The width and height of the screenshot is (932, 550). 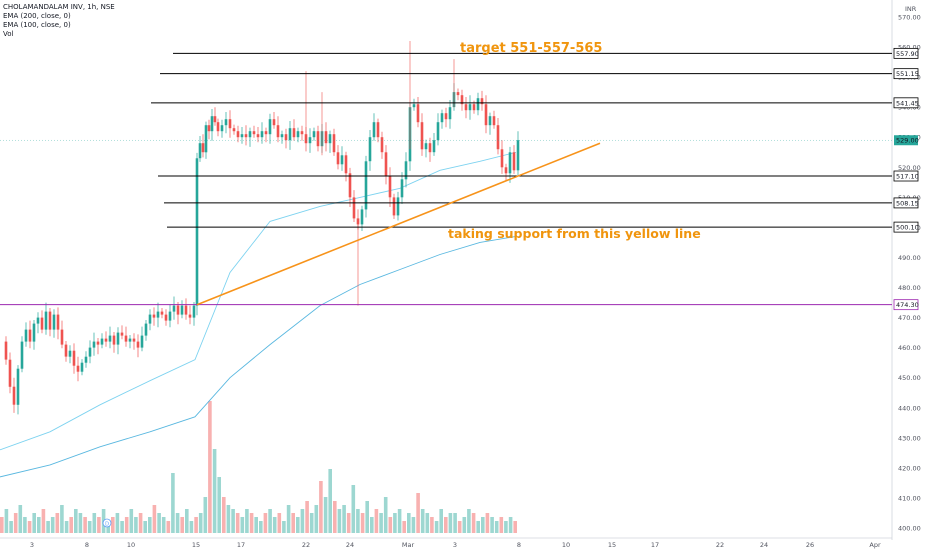 What do you see at coordinates (909, 168) in the screenshot?
I see `y-tick-label: 520.00` at bounding box center [909, 168].